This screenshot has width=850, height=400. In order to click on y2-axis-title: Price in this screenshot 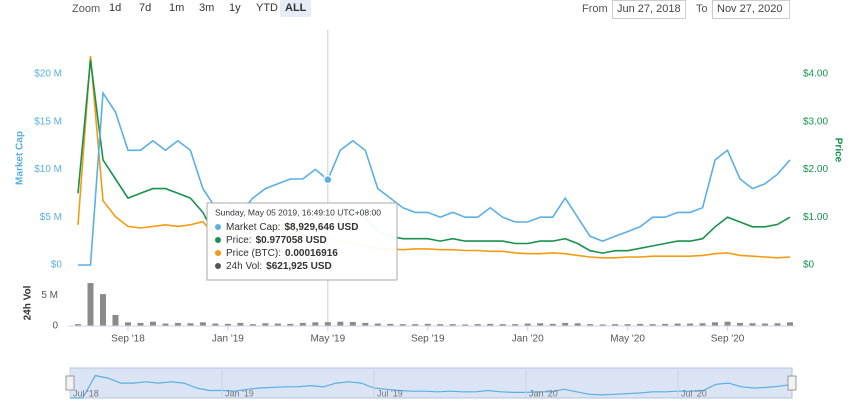, I will do `click(837, 150)`.